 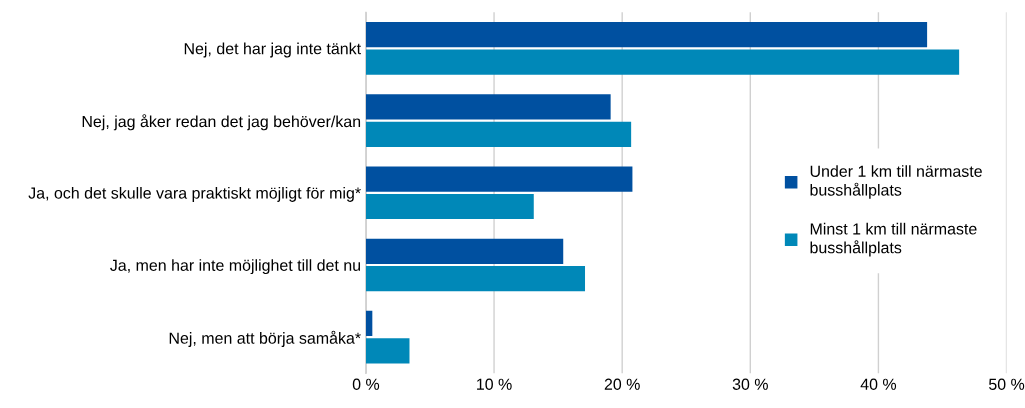 I want to click on x-tick-label: 30 %, so click(x=750, y=384).